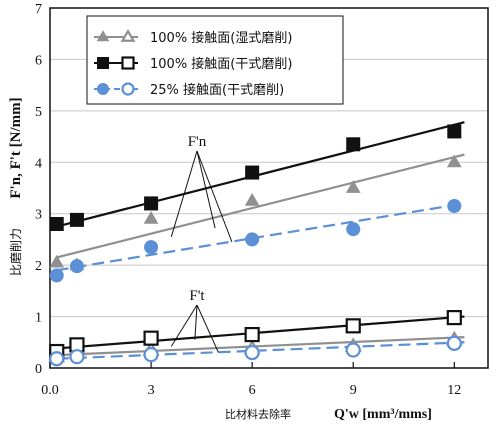 The image size is (496, 427). Describe the element at coordinates (221, 38) in the screenshot. I see `legend-label-1: 100% 接触面(湿式磨削)` at that location.